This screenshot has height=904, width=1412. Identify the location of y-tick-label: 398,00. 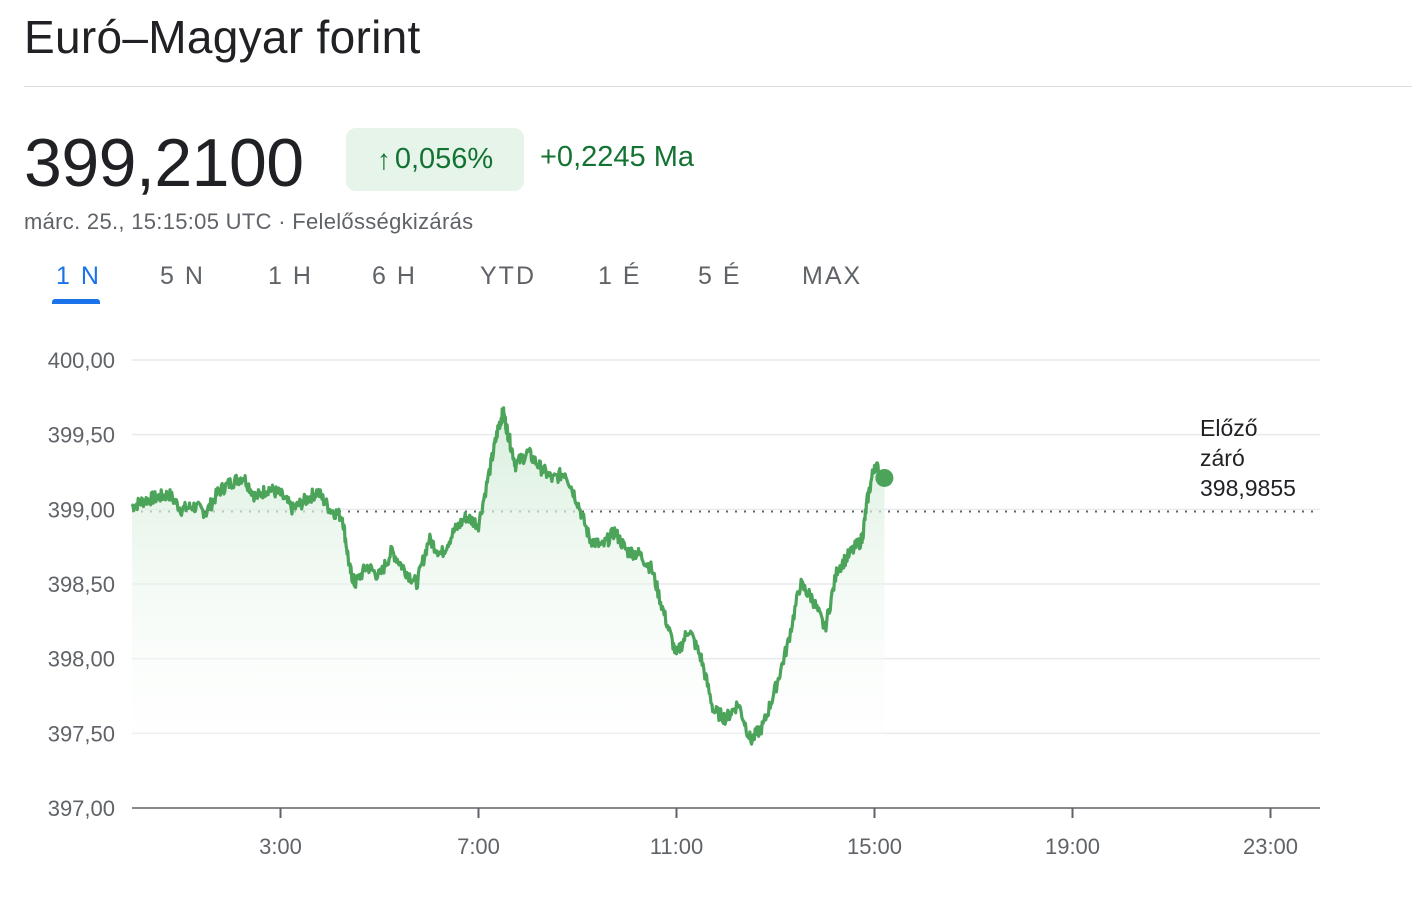
(81, 659).